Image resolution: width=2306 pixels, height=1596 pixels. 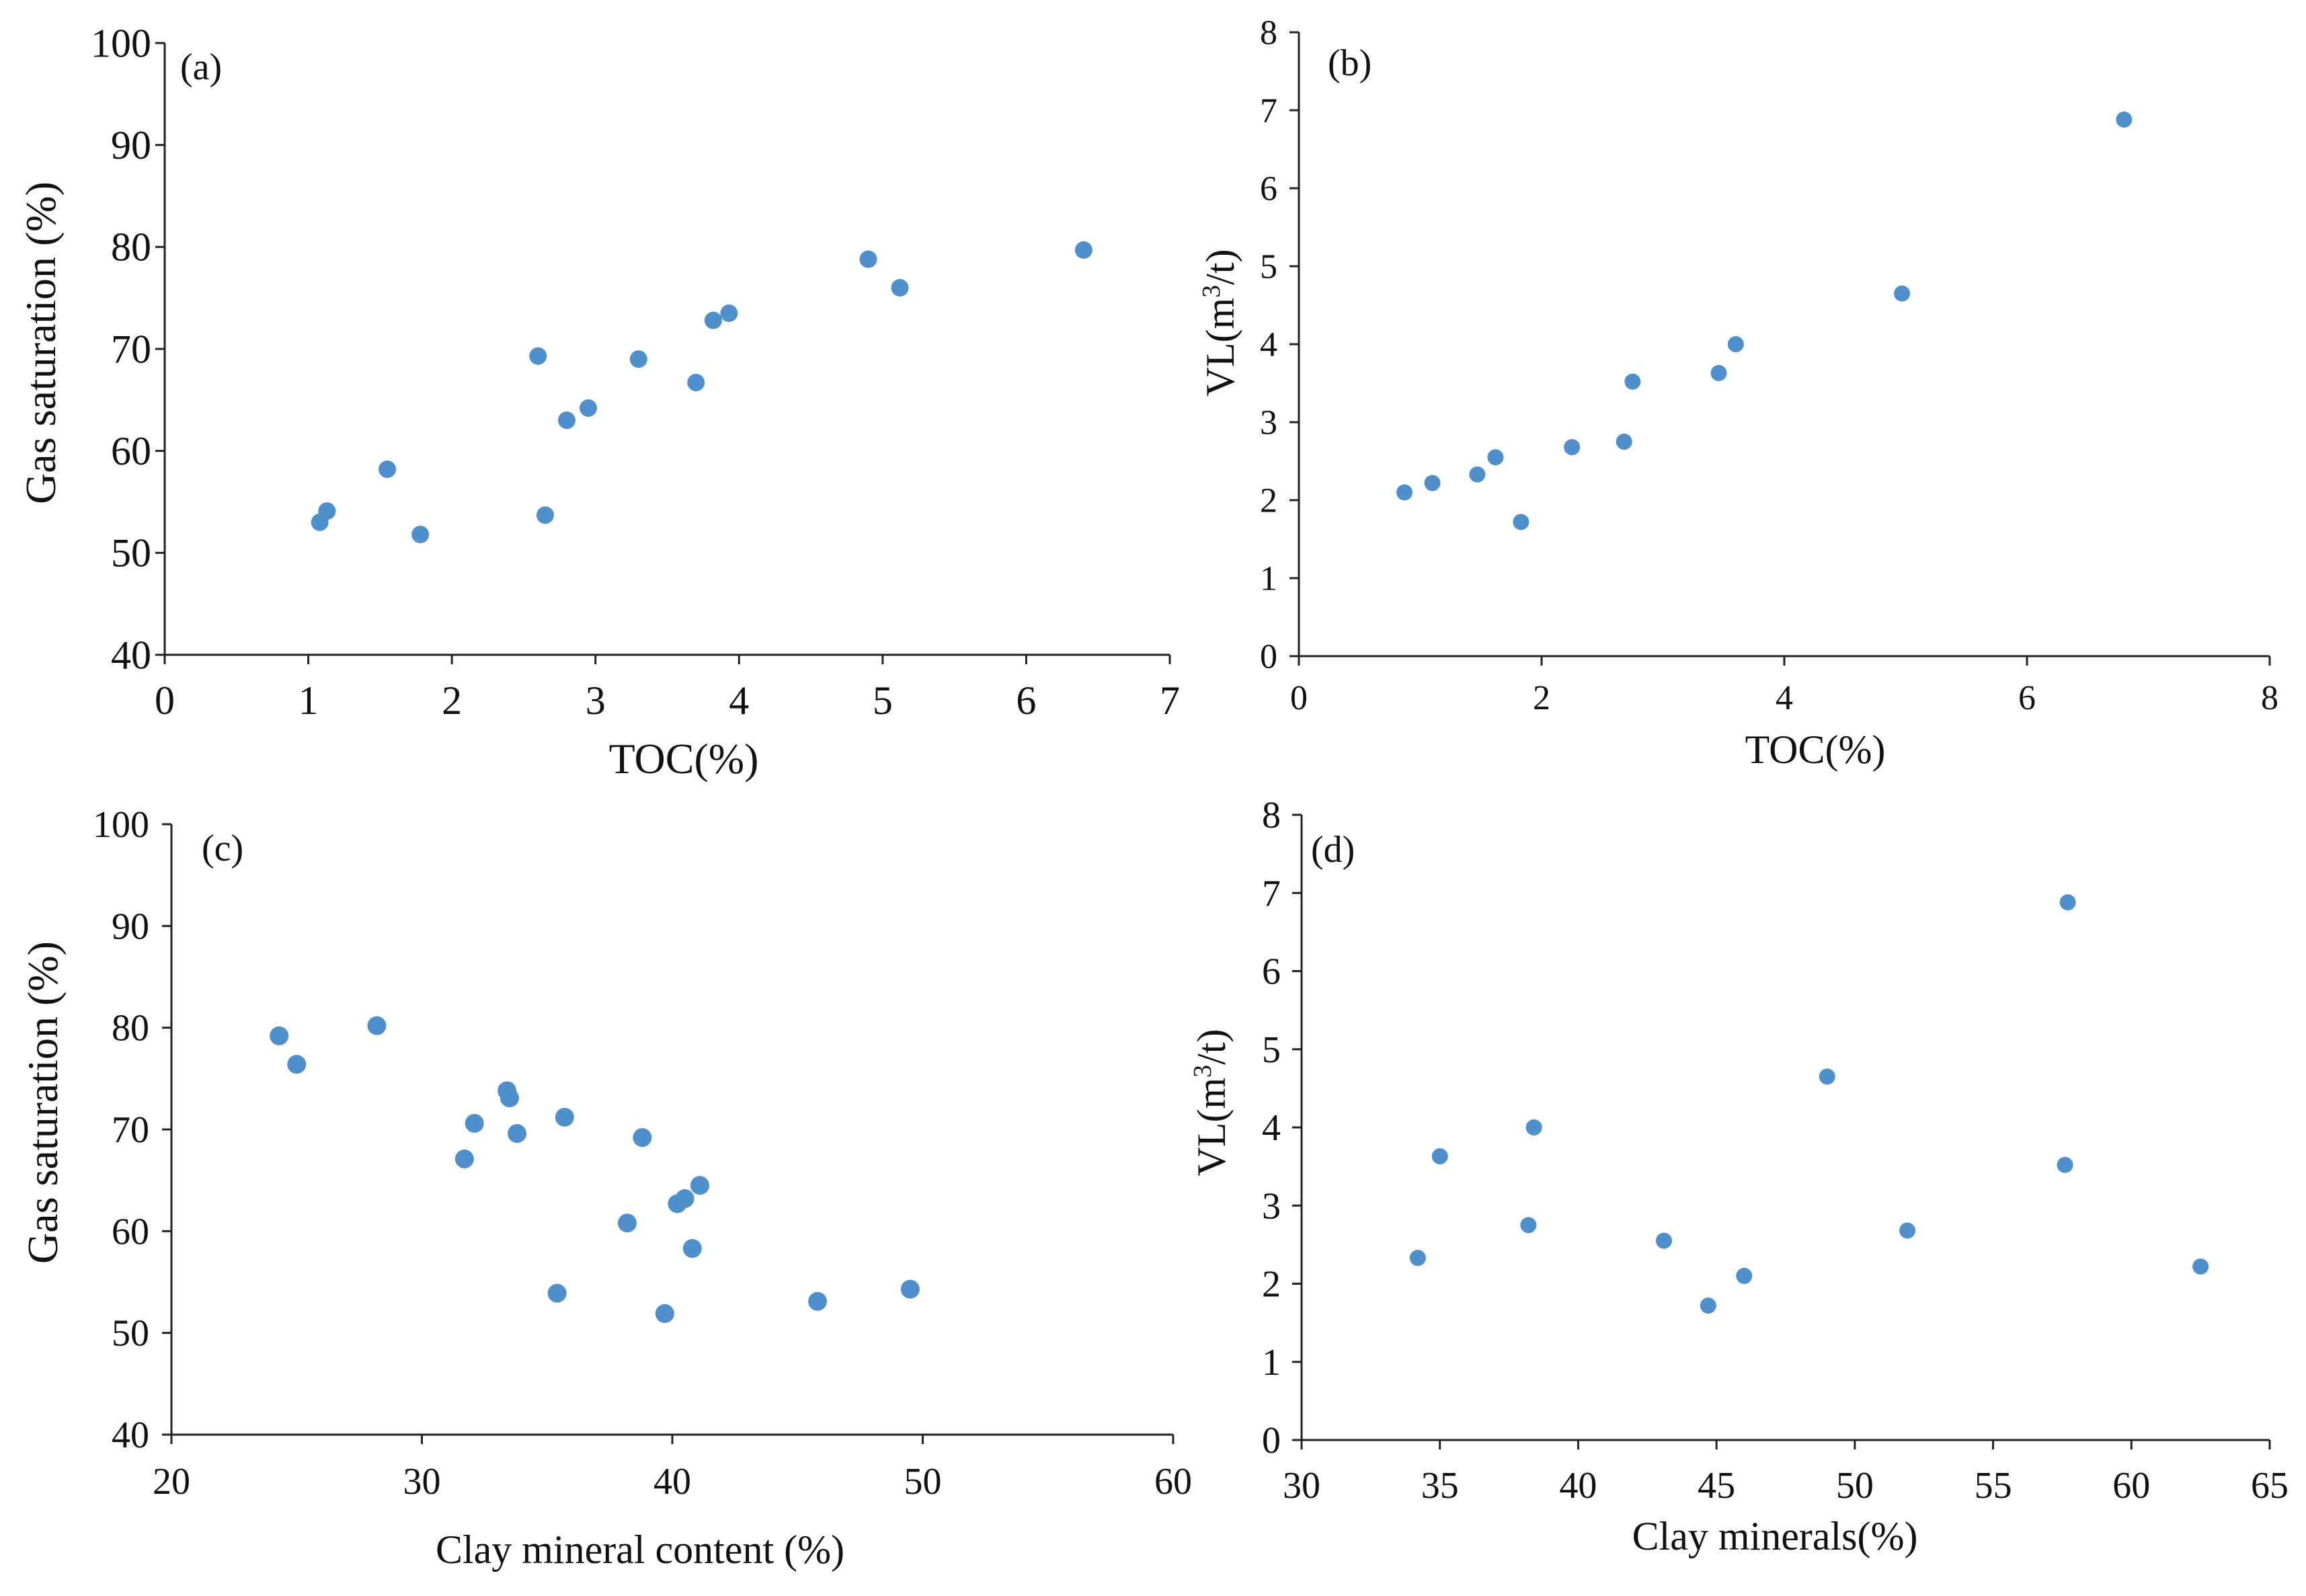 What do you see at coordinates (1268, 657) in the screenshot?
I see `panel-b-y-tick-label: 0` at bounding box center [1268, 657].